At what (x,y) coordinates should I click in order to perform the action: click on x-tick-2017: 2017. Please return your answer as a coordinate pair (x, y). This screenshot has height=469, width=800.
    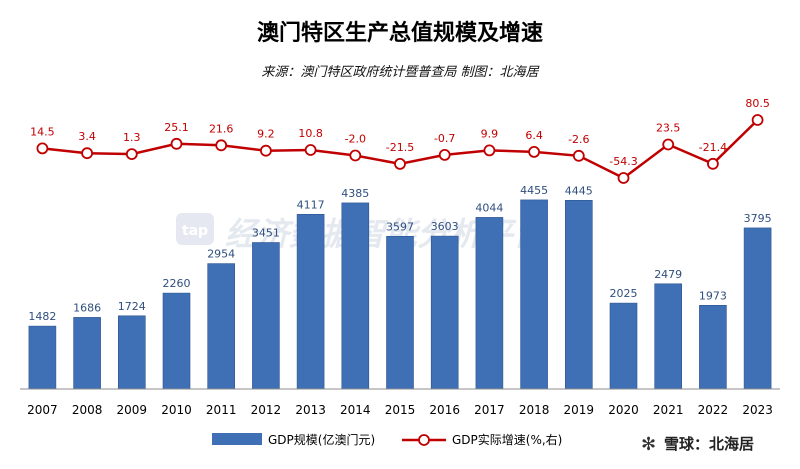
    Looking at the image, I should click on (489, 410).